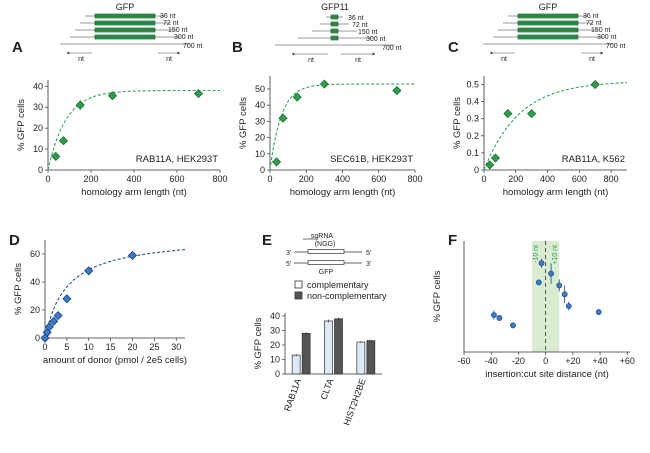 The image size is (650, 453). I want to click on x-tick-label-b: 0, so click(269, 179).